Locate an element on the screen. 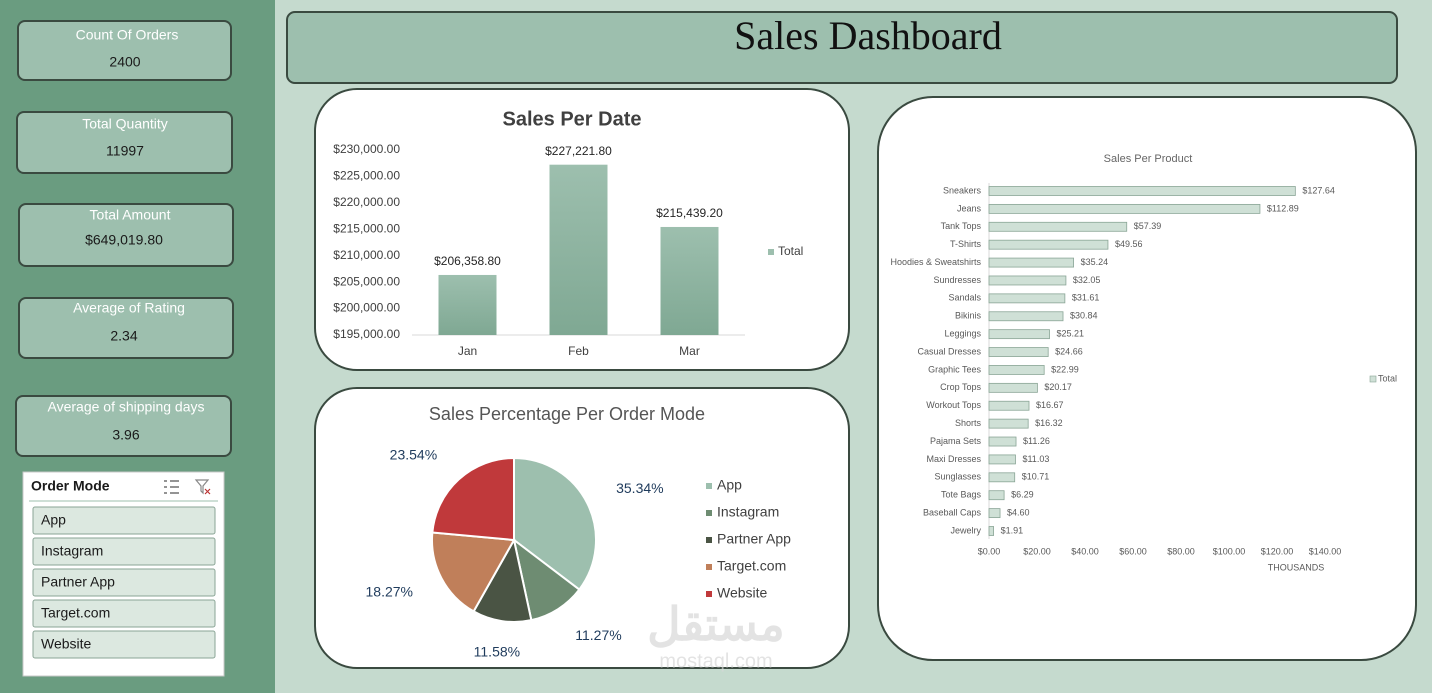 The height and width of the screenshot is (693, 1432). y-tick-label: T-Shirts is located at coordinates (966, 244).